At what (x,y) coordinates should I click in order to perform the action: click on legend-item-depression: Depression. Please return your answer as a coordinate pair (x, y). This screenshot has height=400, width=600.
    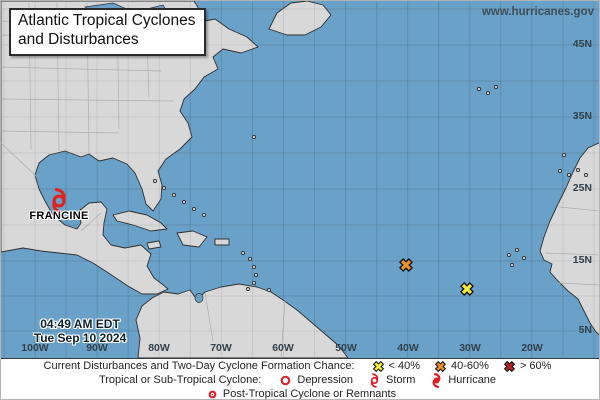
    Looking at the image, I should click on (315, 380).